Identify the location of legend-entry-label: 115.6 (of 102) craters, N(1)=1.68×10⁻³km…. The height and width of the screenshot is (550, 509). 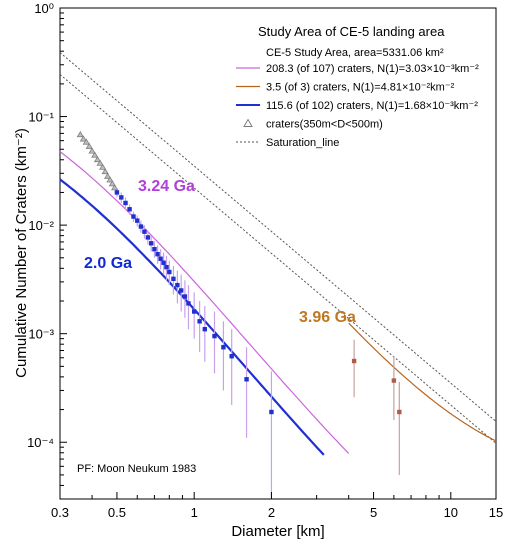
(372, 106).